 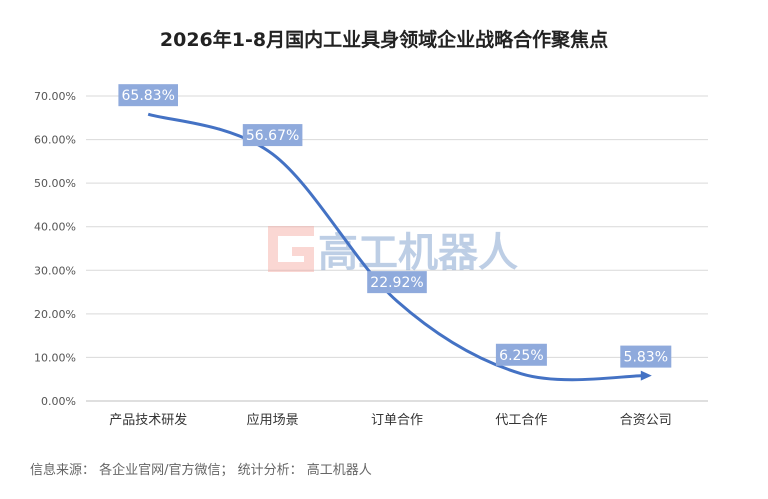 I want to click on data-label: 6.25%, so click(x=521, y=354).